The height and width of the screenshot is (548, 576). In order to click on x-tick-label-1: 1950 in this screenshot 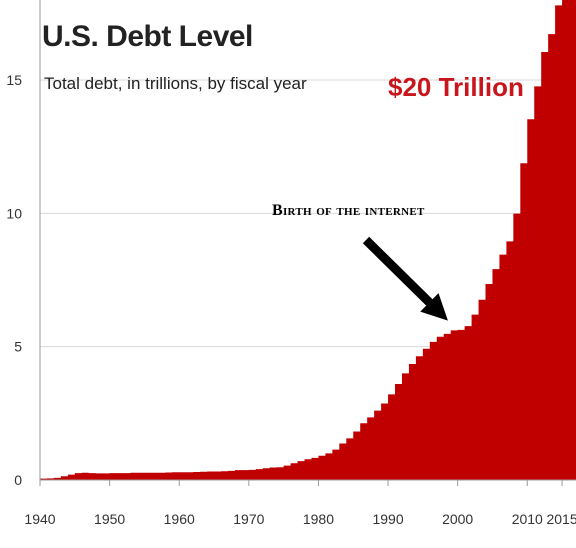, I will do `click(109, 519)`.